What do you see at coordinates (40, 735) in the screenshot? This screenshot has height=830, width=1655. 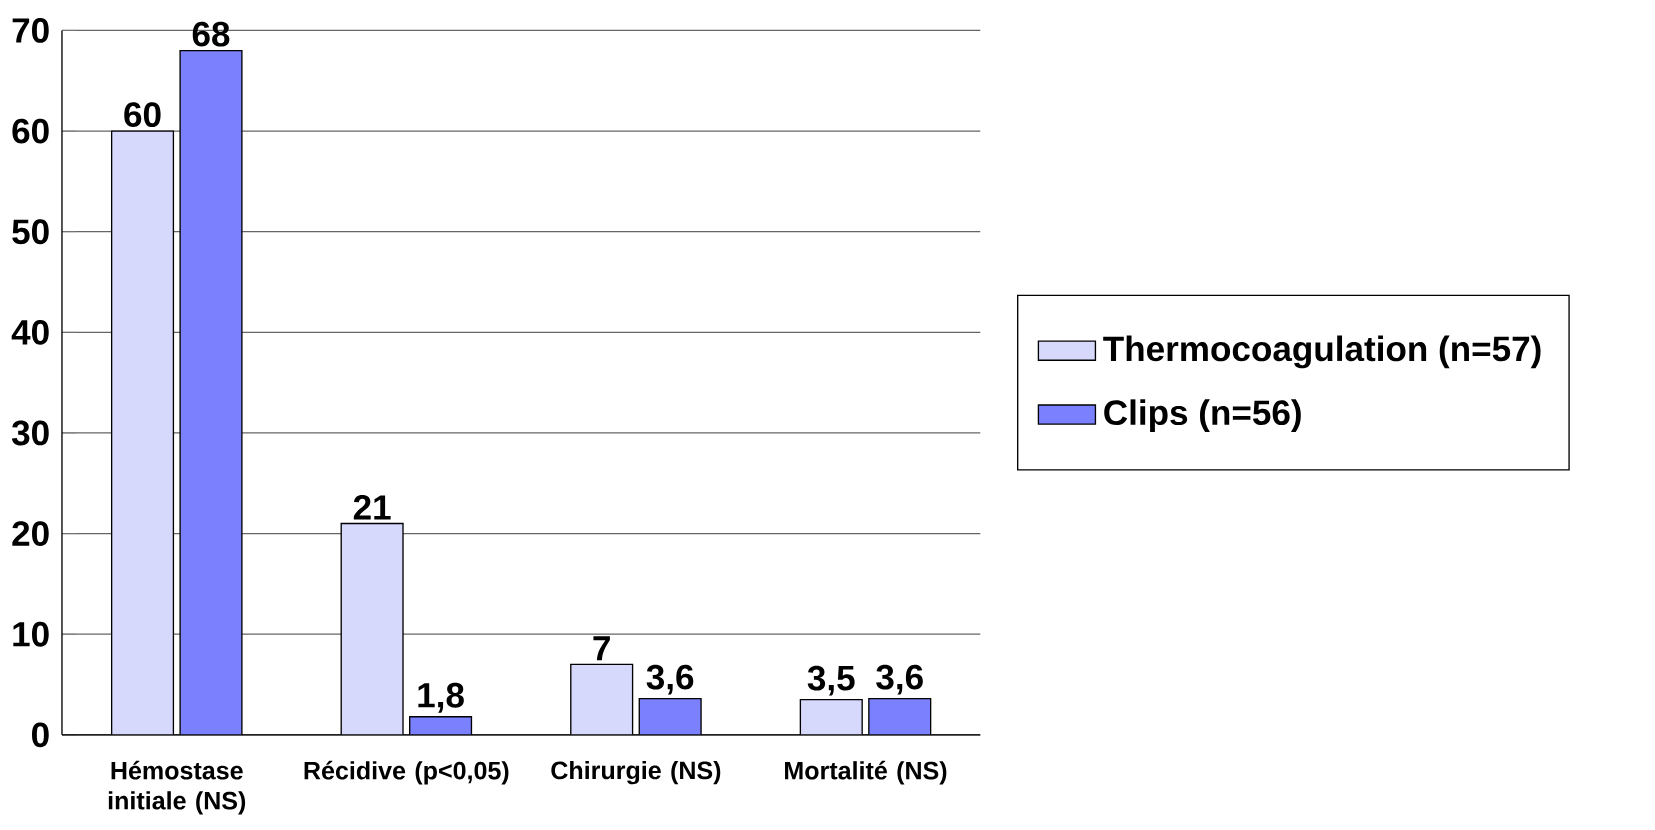 I see `y-tick-label: 0` at bounding box center [40, 735].